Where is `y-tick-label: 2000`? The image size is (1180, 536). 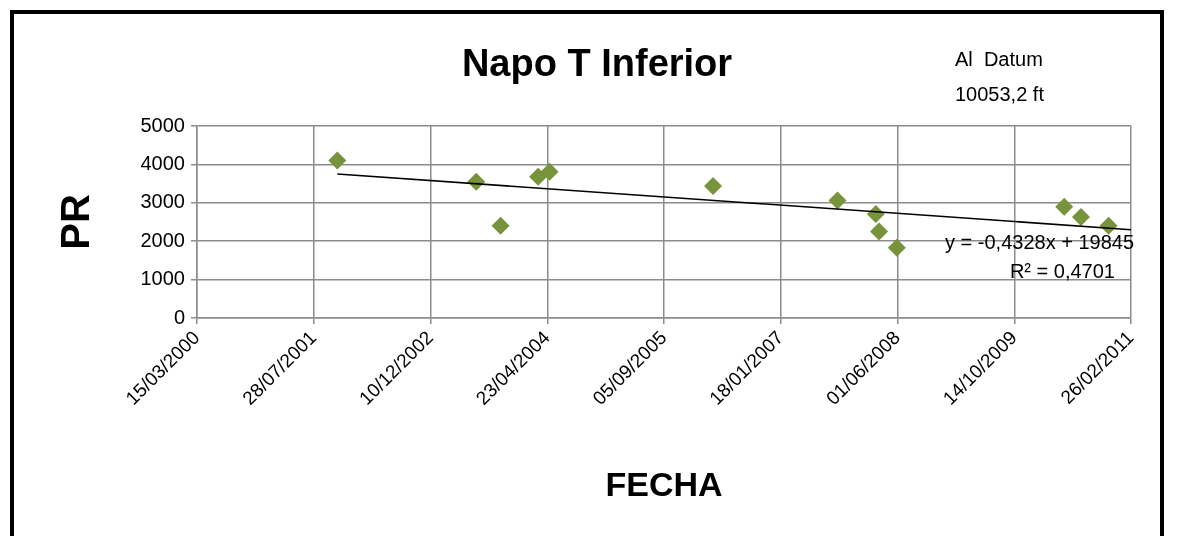 y-tick-label: 2000 is located at coordinates (162, 239).